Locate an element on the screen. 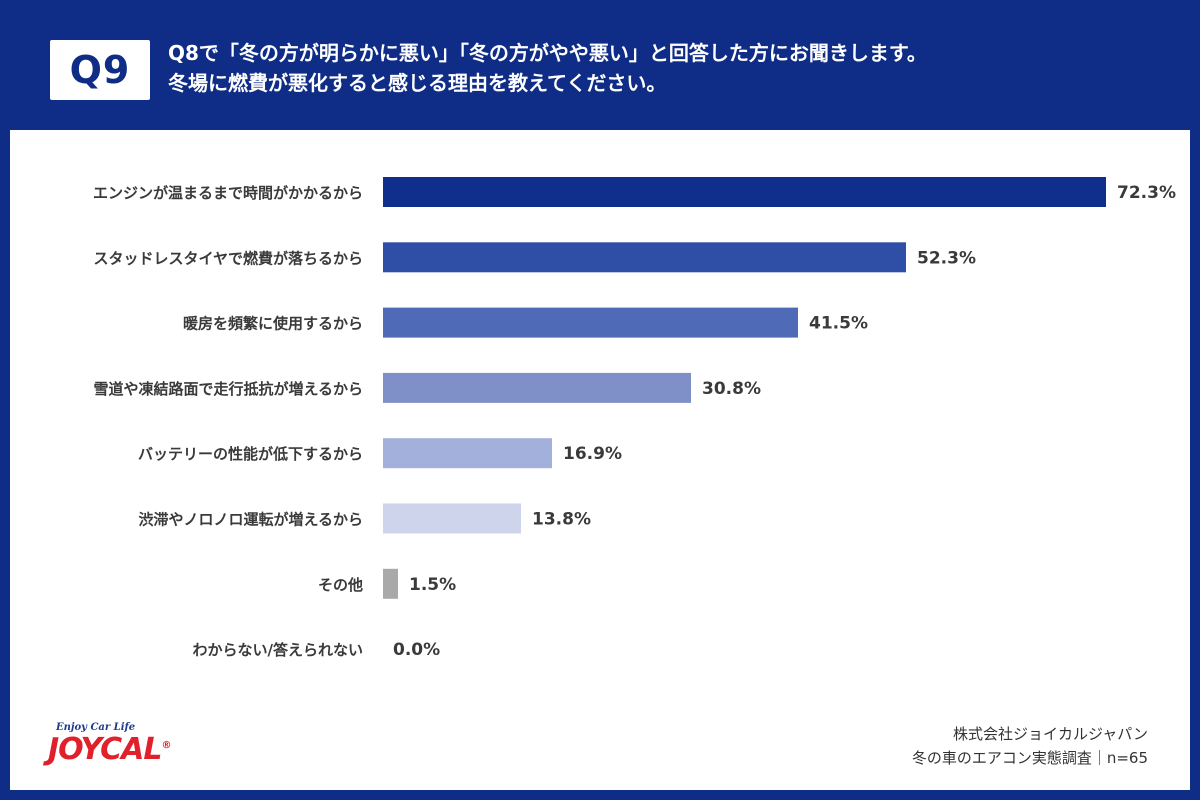  question-number-badge: Q9 is located at coordinates (100, 70).